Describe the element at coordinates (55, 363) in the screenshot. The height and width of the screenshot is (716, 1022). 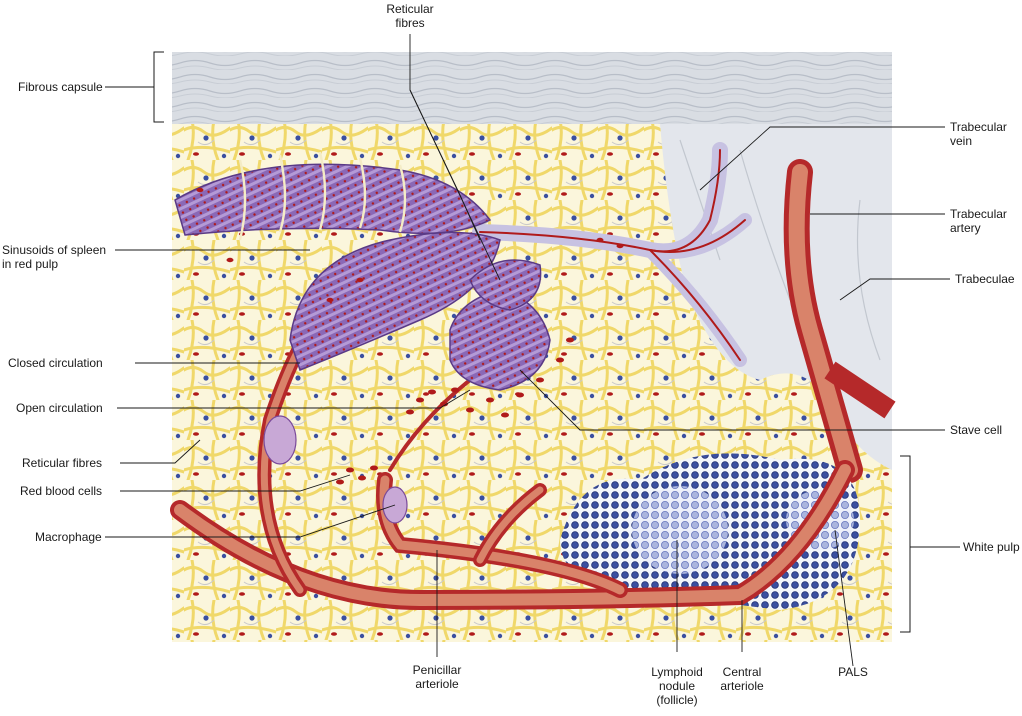
I see `label-closed-circulation: Closed circulation` at that location.